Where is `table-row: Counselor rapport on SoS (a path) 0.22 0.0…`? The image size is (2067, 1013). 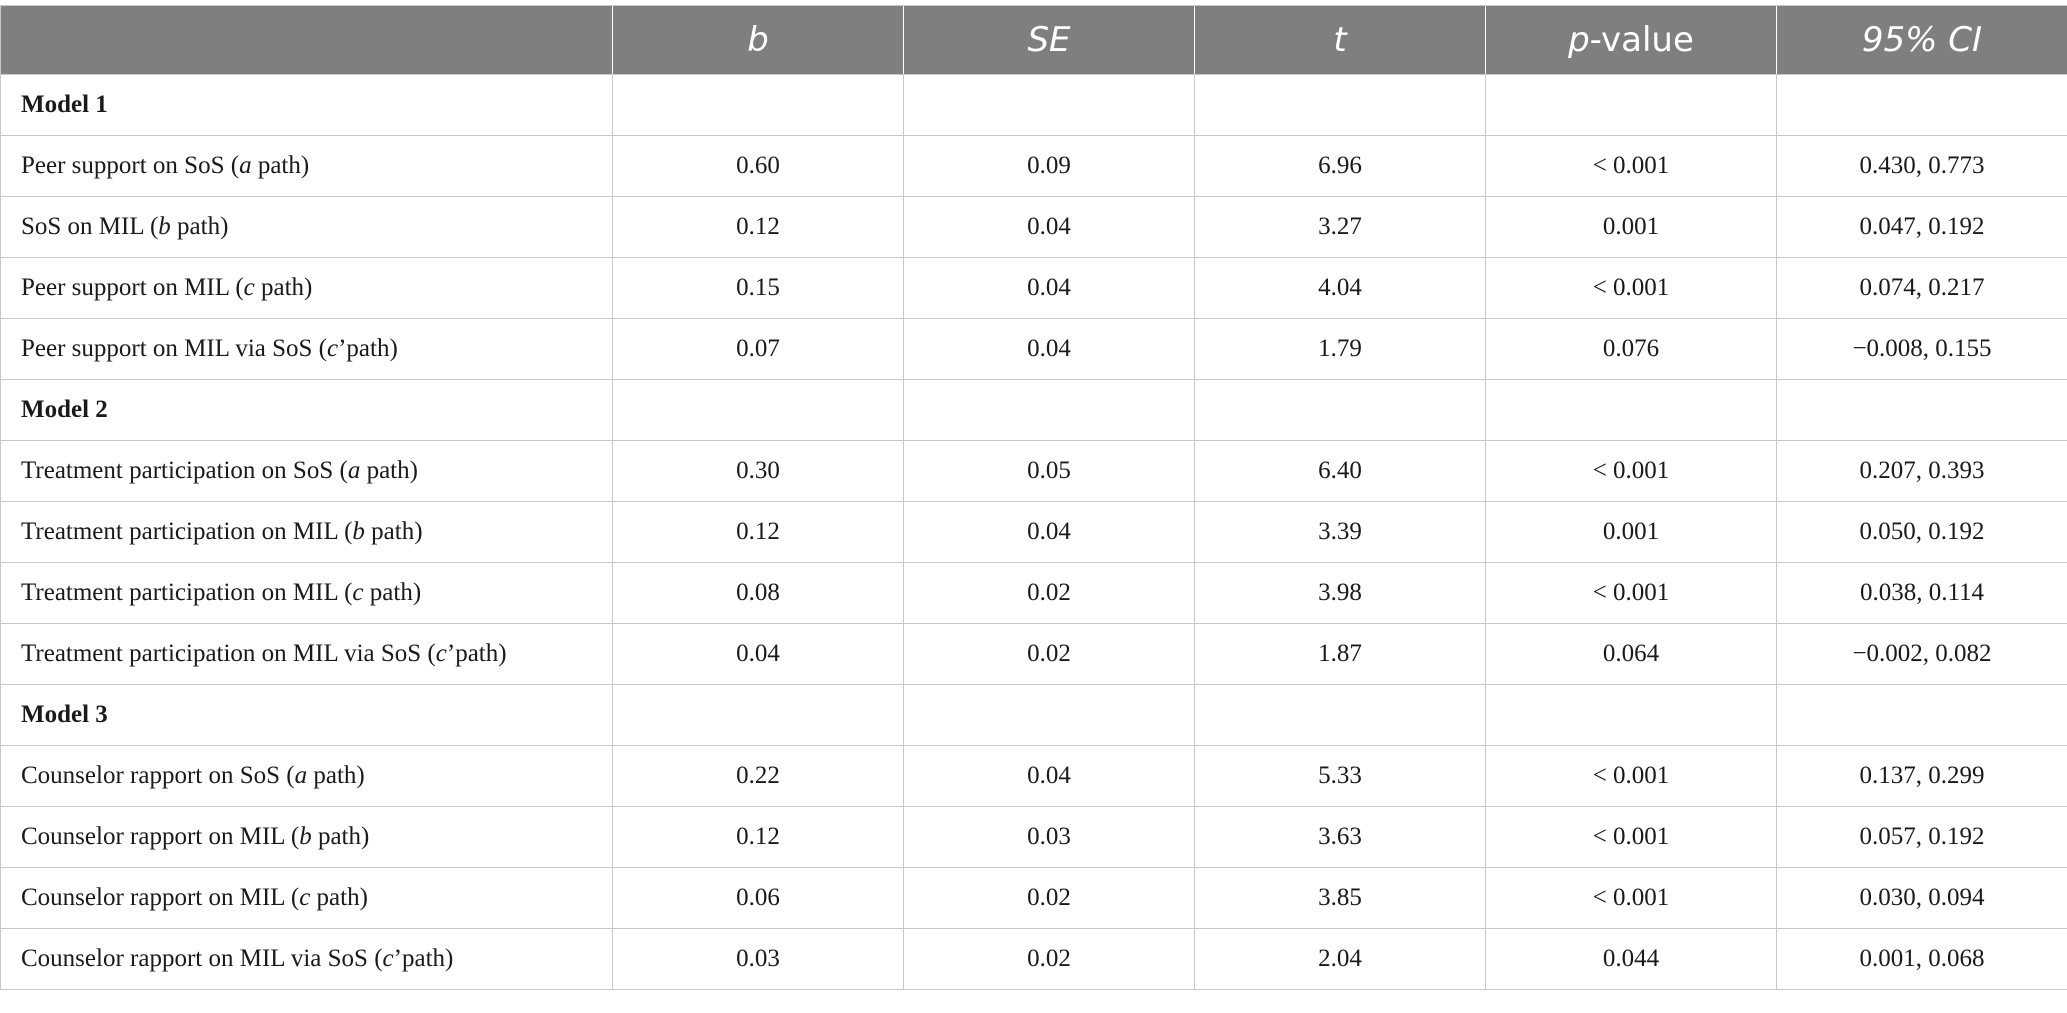 table-row: Counselor rapport on SoS (a path) 0.22 0.0… is located at coordinates (1033, 776).